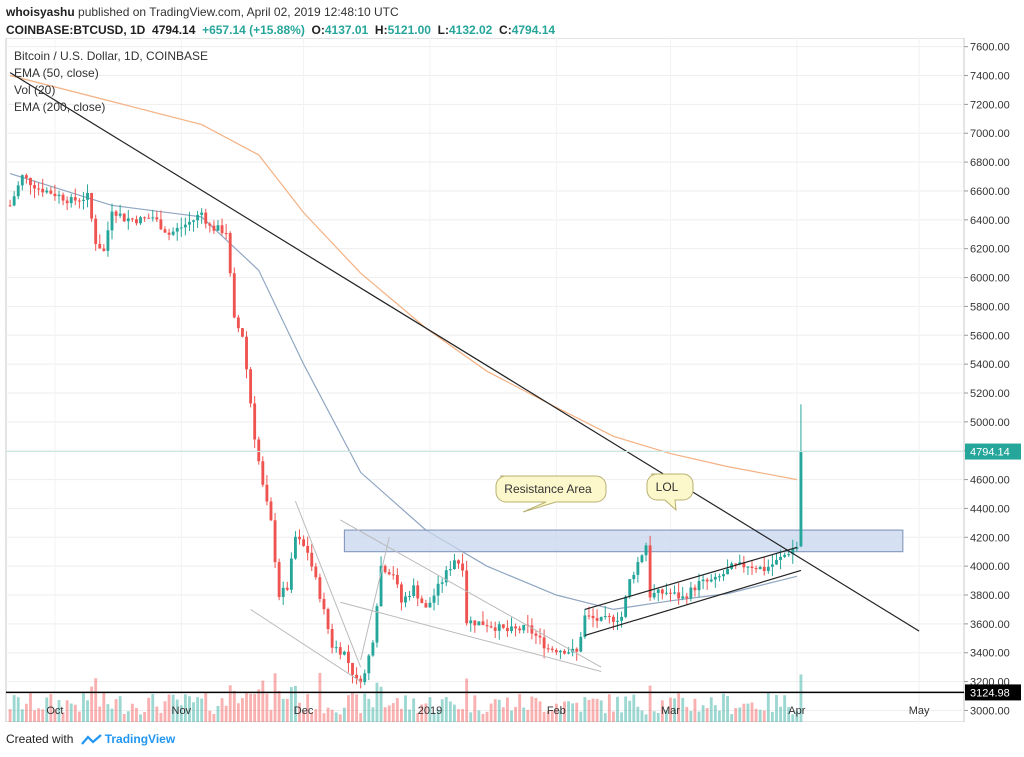 The height and width of the screenshot is (757, 1024). Describe the element at coordinates (34, 90) in the screenshot. I see `legend-volume: Vol (20)` at that location.